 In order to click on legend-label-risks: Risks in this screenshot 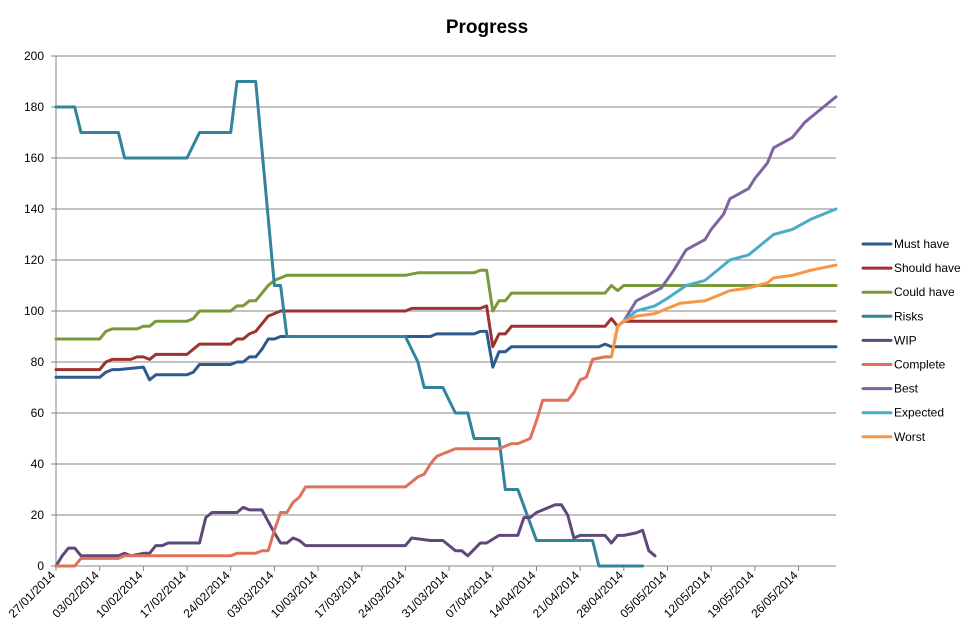, I will do `click(908, 316)`.